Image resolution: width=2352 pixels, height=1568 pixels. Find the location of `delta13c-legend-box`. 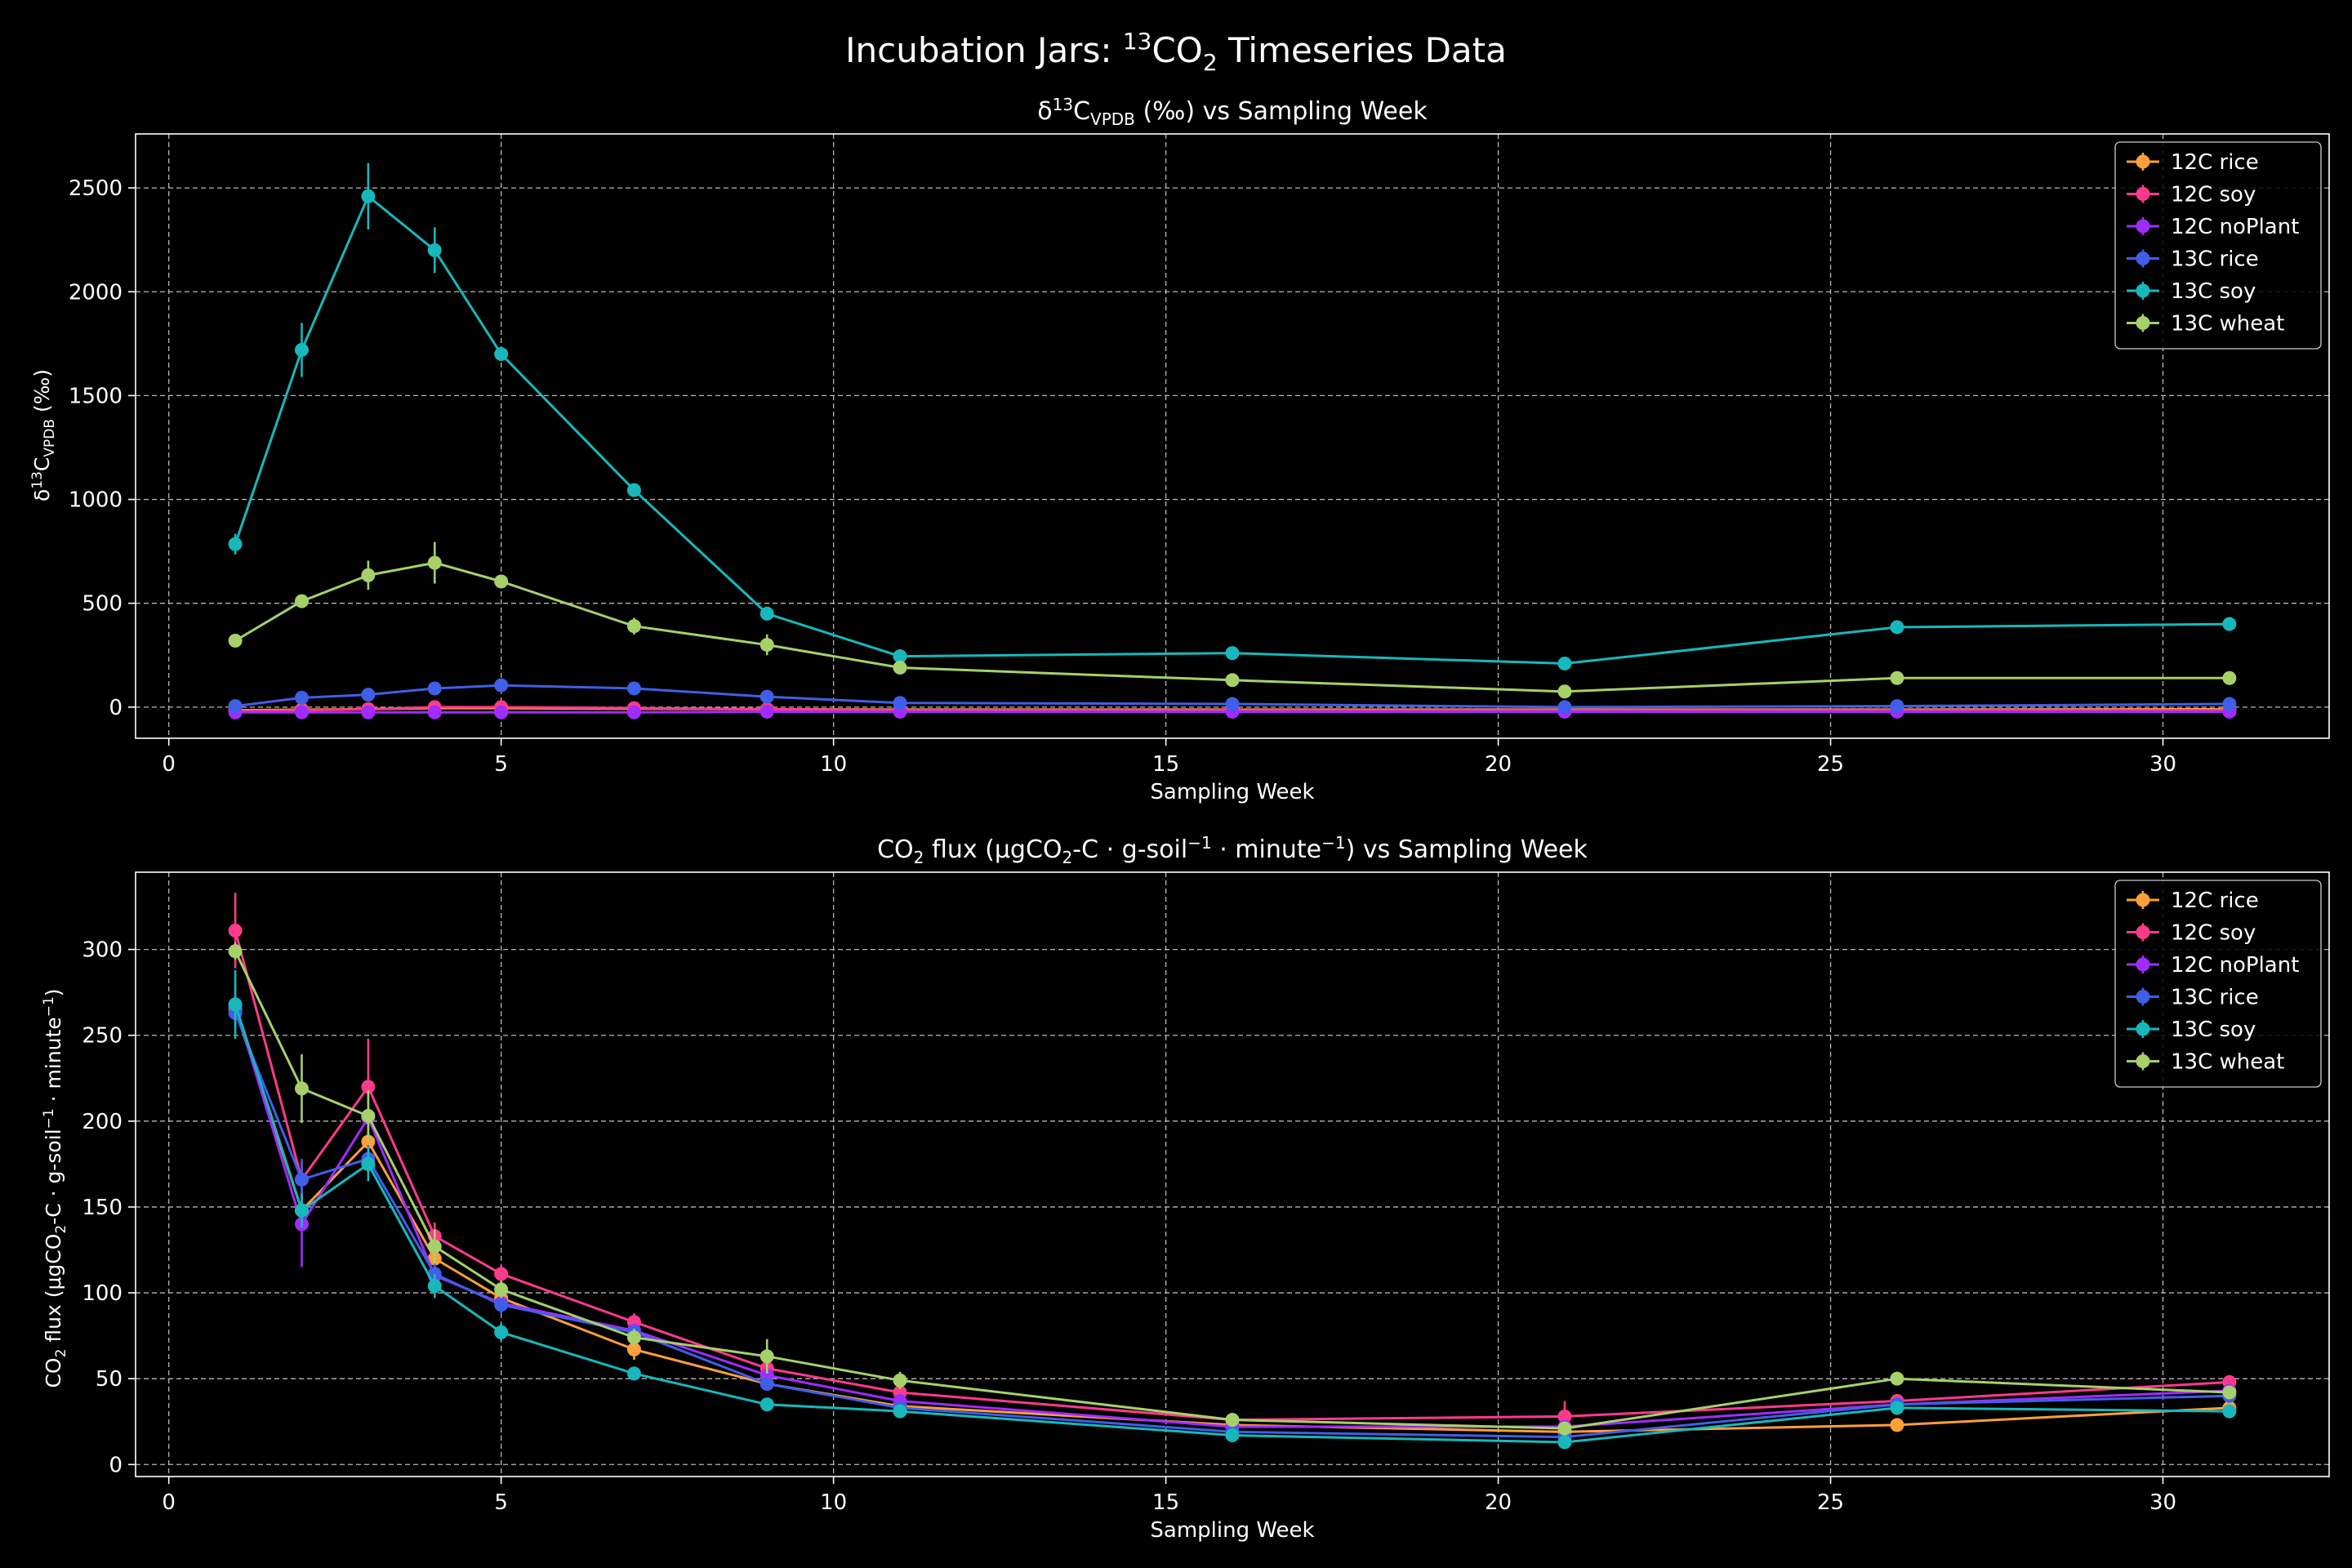

delta13c-legend-box is located at coordinates (2218, 246).